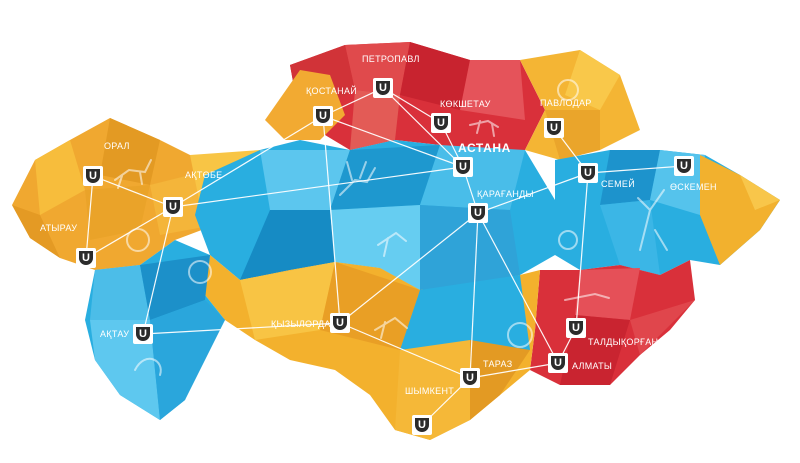 The height and width of the screenshot is (463, 800). What do you see at coordinates (58, 228) in the screenshot?
I see `city-label-atyrau: АТЫРАУ` at bounding box center [58, 228].